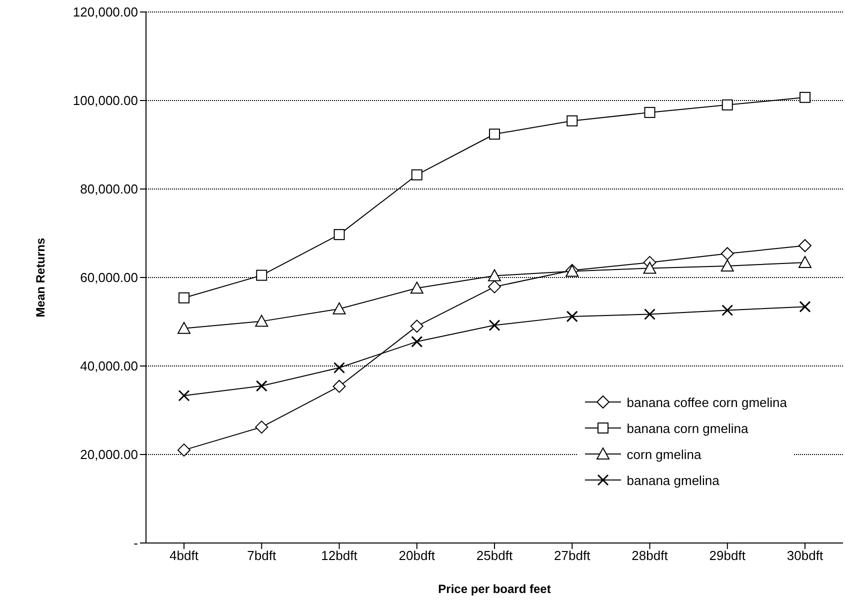 The image size is (845, 607). Describe the element at coordinates (673, 480) in the screenshot. I see `legend-label: banana gmelina` at that location.